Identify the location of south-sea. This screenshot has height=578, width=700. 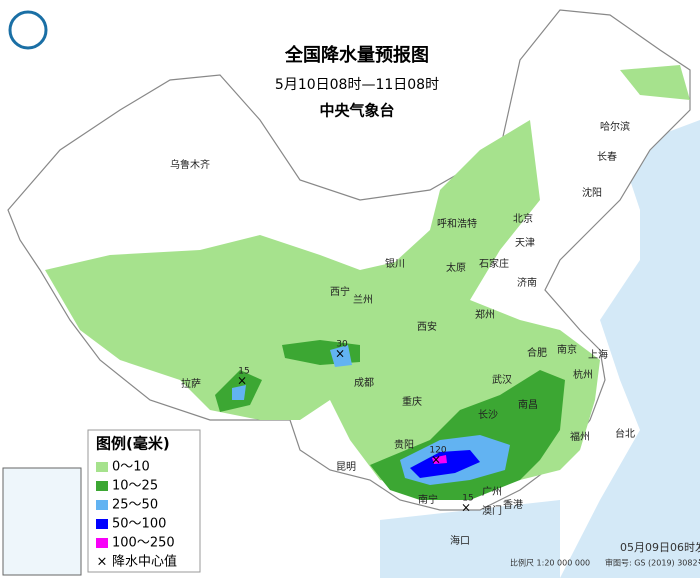
(470, 539).